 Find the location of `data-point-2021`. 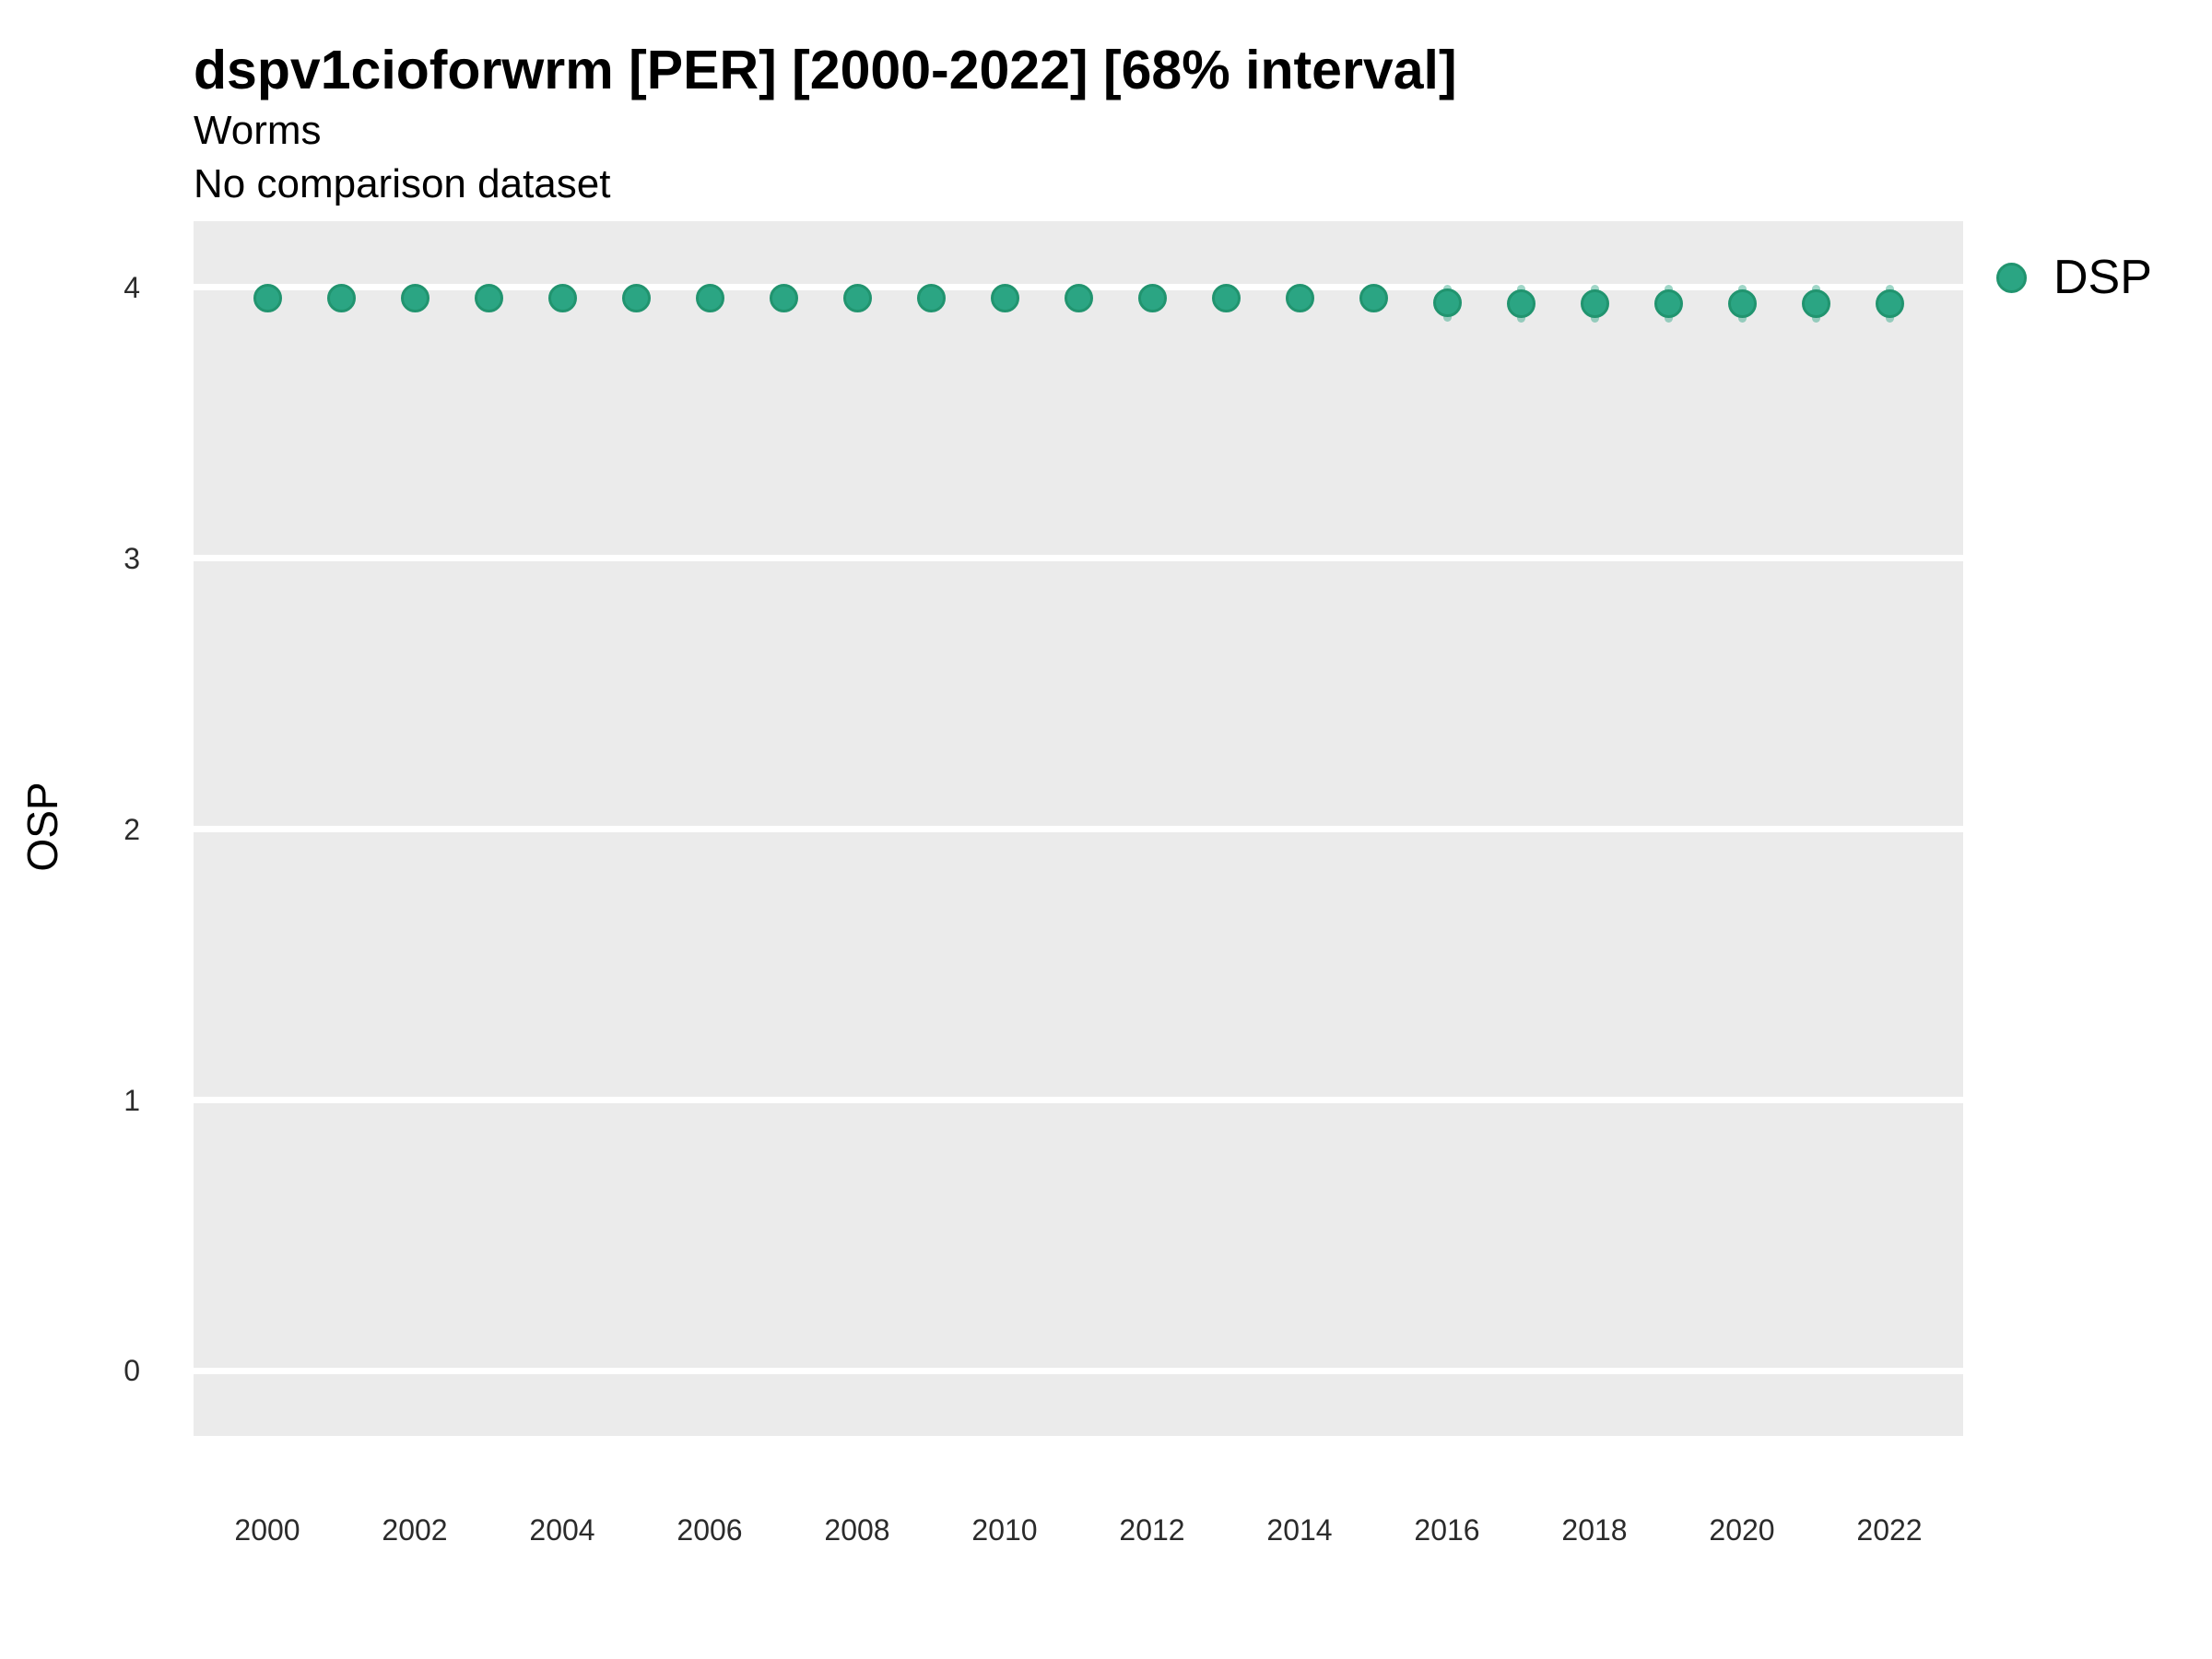

data-point-2021 is located at coordinates (1815, 304).